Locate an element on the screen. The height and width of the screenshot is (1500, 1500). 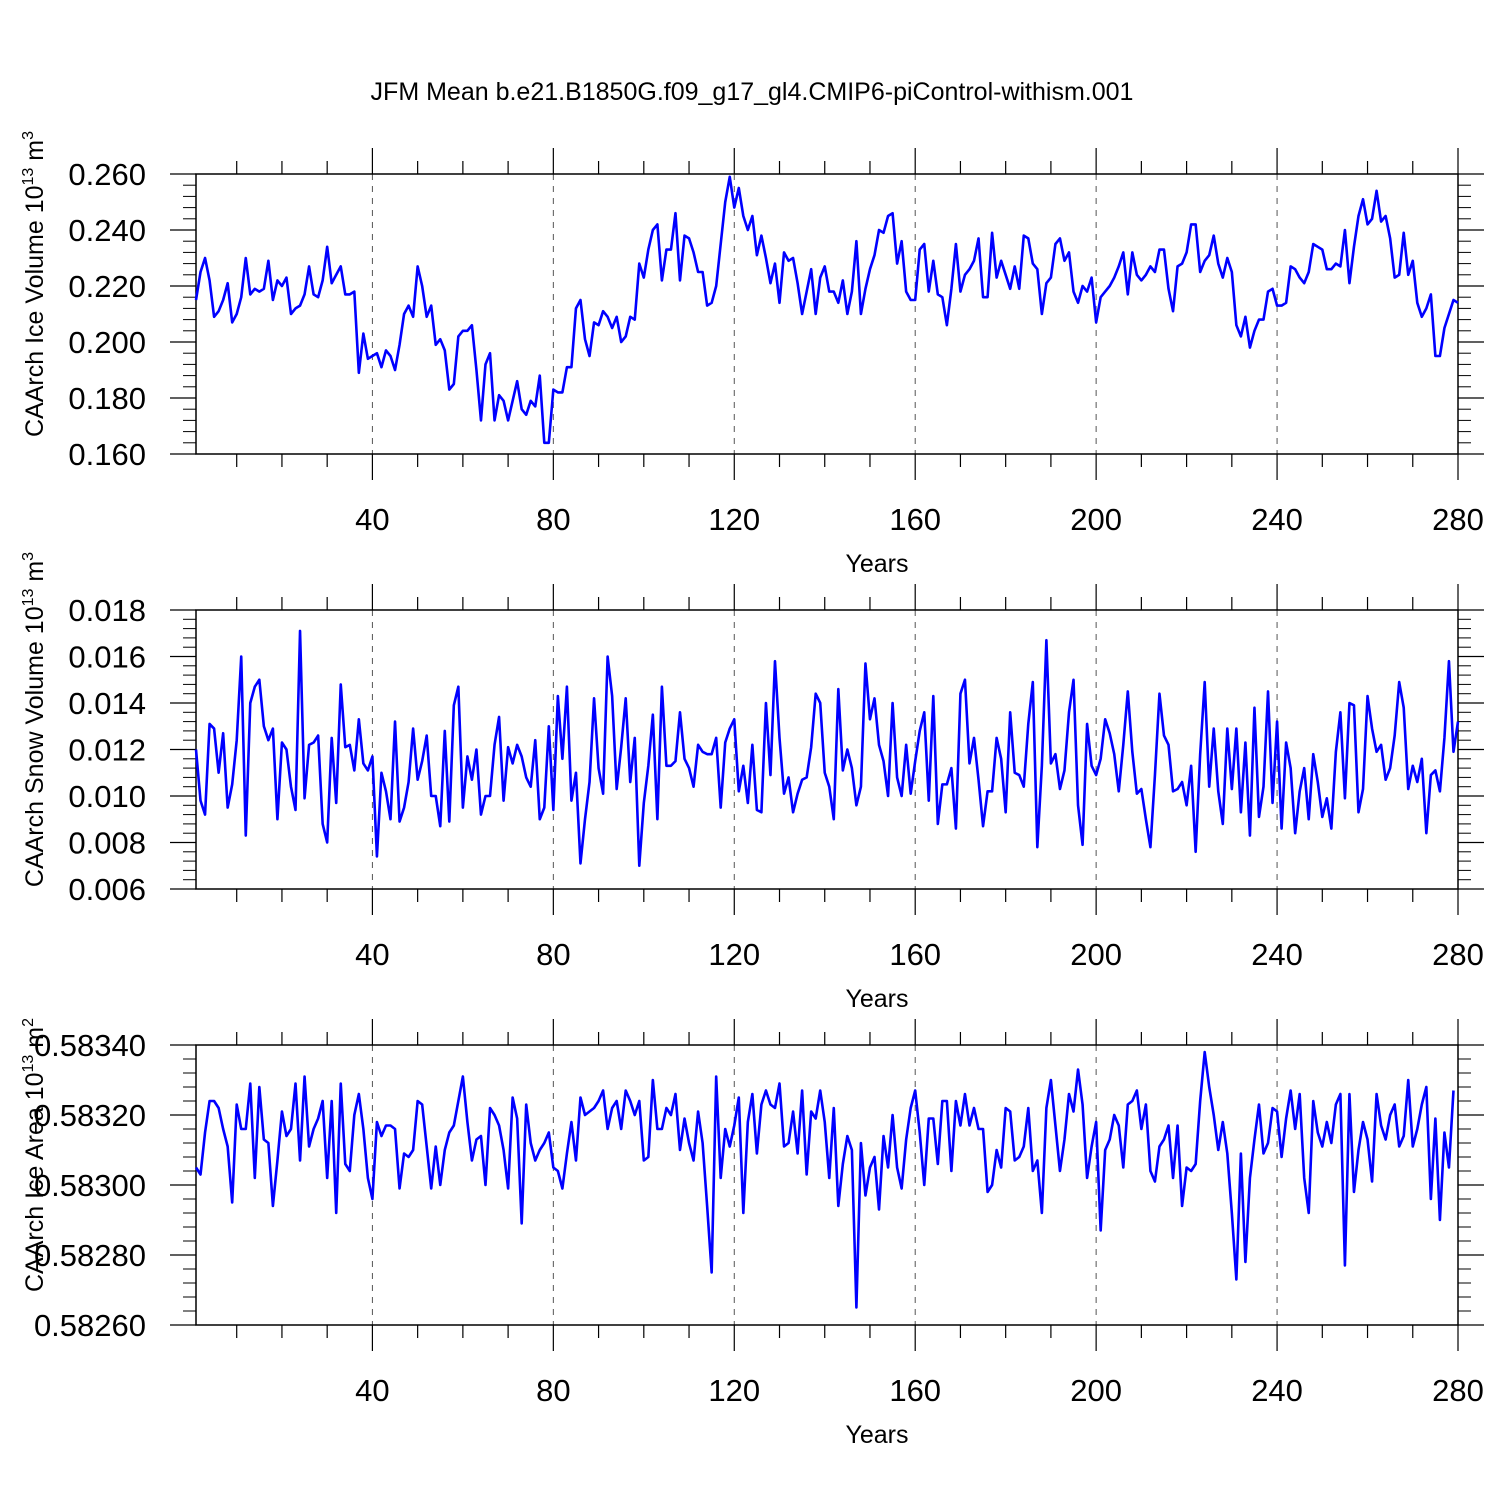
y-tick-label: 0.014 is located at coordinates (107, 703).